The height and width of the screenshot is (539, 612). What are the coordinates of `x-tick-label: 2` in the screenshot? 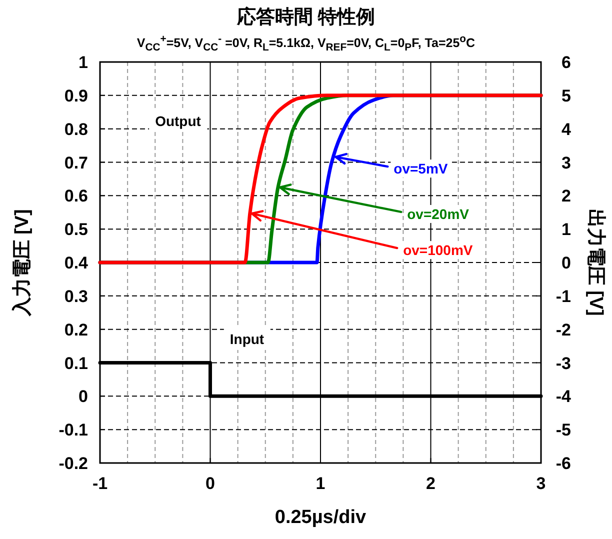 It's located at (431, 483).